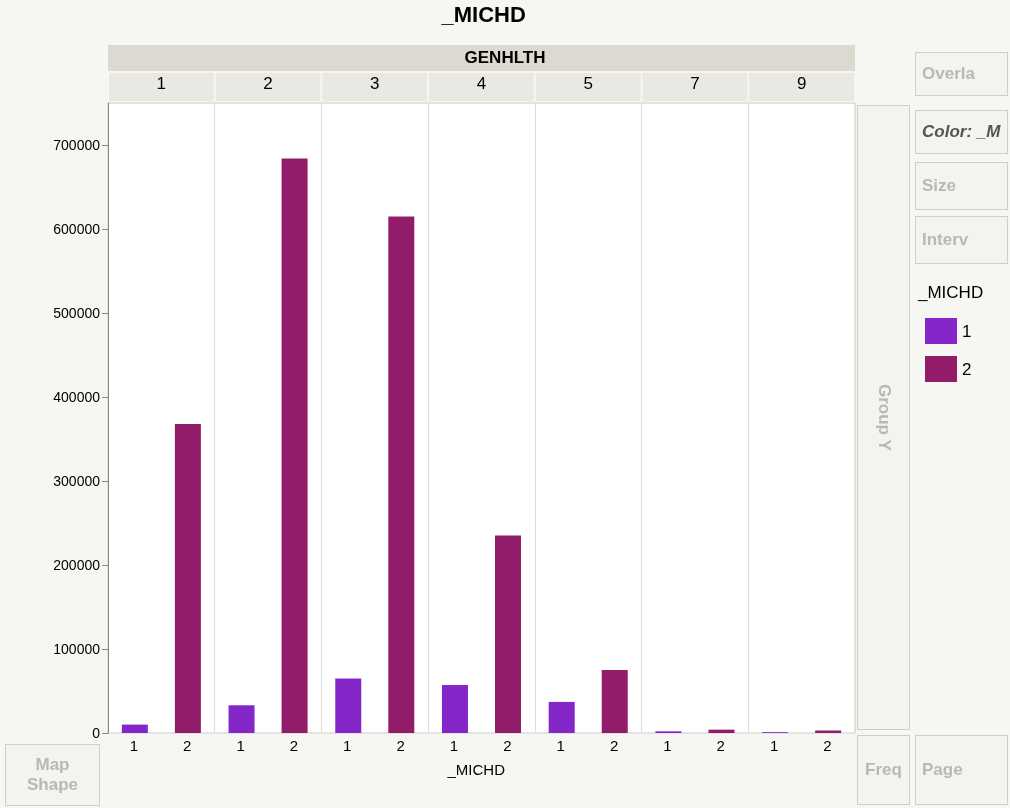  Describe the element at coordinates (695, 83) in the screenshot. I see `x-tick-label: 7` at that location.